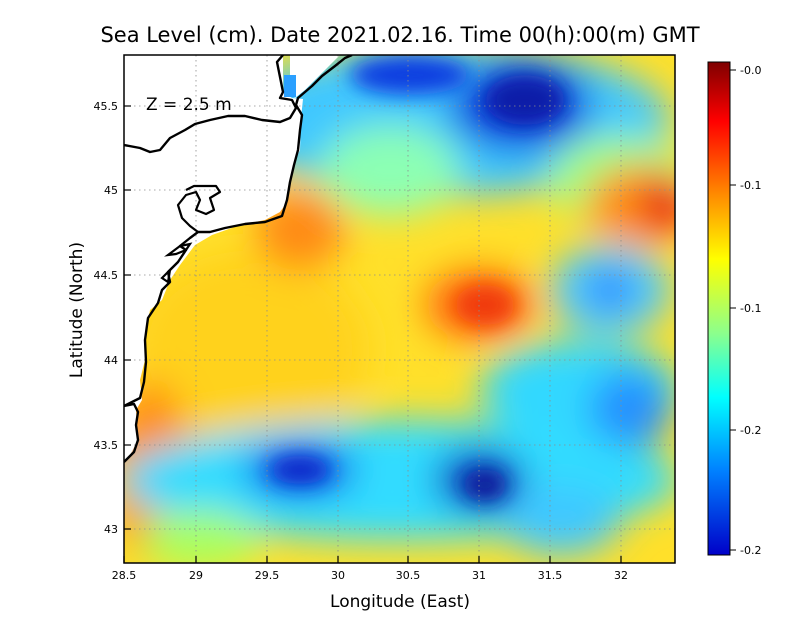 The width and height of the screenshot is (800, 618). Describe the element at coordinates (189, 105) in the screenshot. I see `depth-label: Z = 2.5 m` at that location.